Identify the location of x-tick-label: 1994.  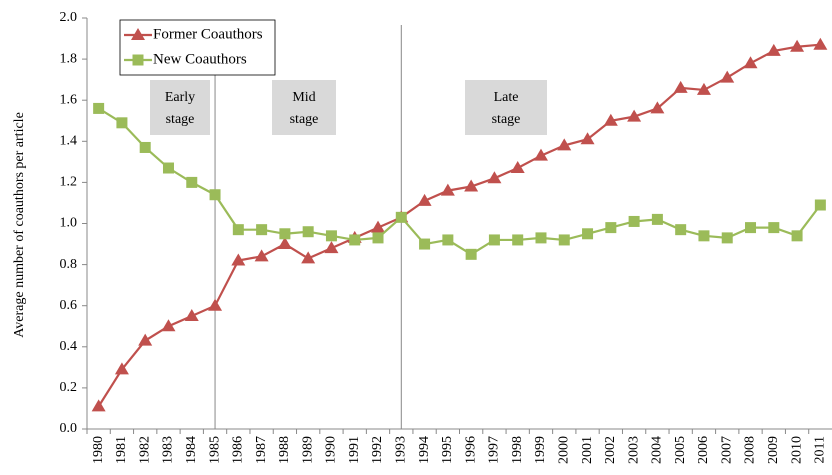
(424, 450).